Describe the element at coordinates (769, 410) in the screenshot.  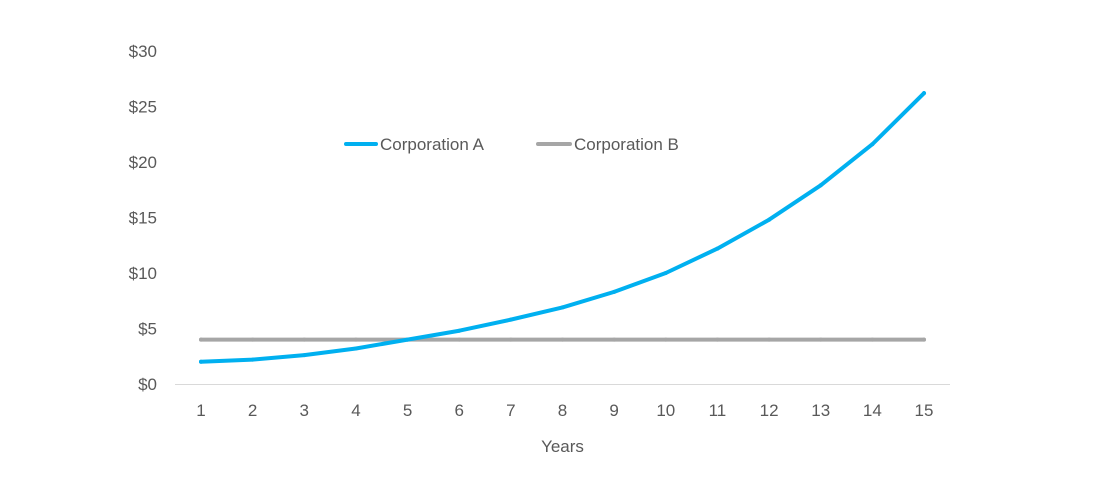
I see `x-tick-label: 12` at that location.